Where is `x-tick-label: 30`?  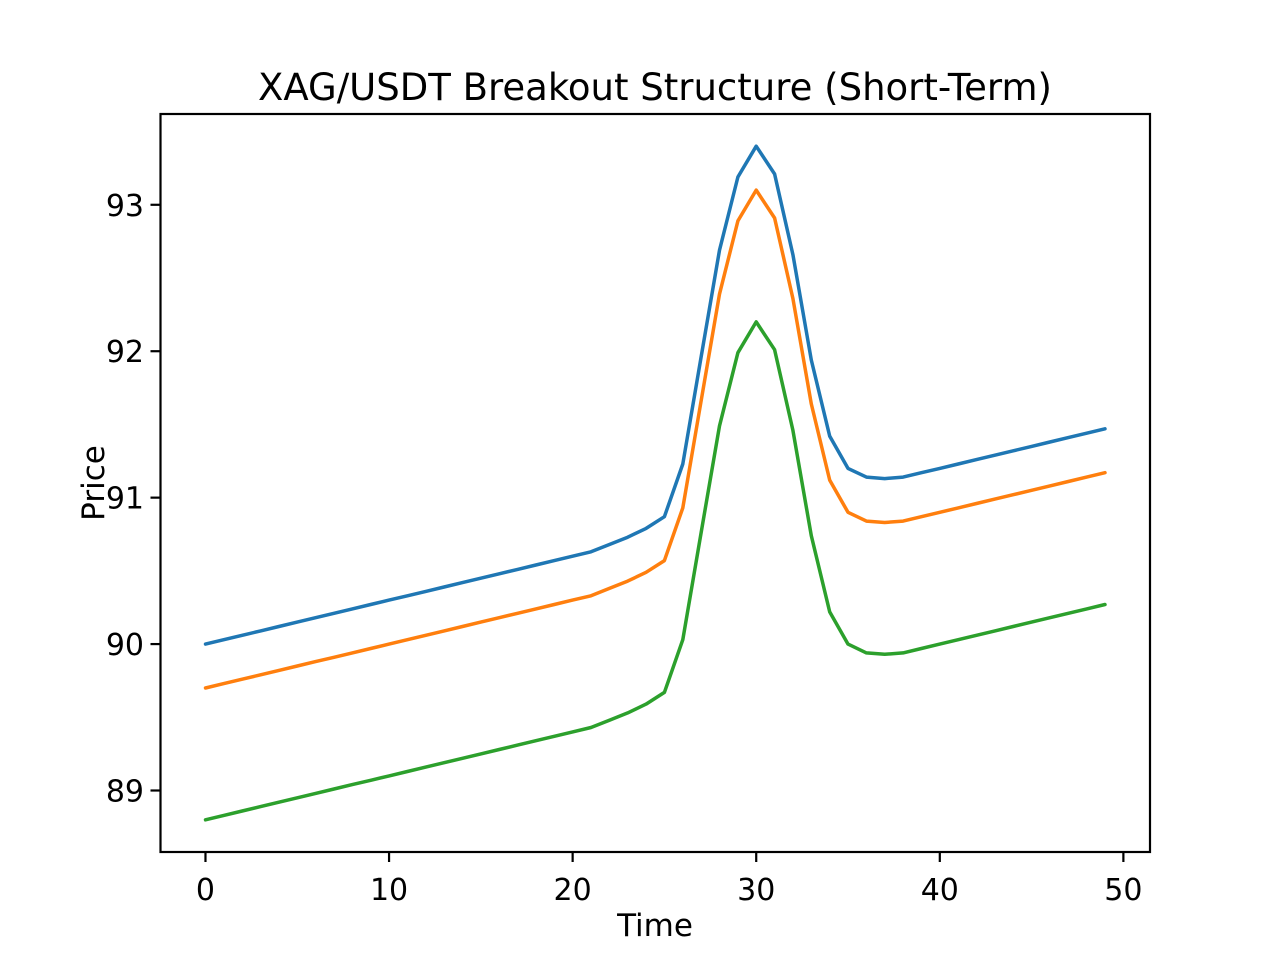 x-tick-label: 30 is located at coordinates (756, 890).